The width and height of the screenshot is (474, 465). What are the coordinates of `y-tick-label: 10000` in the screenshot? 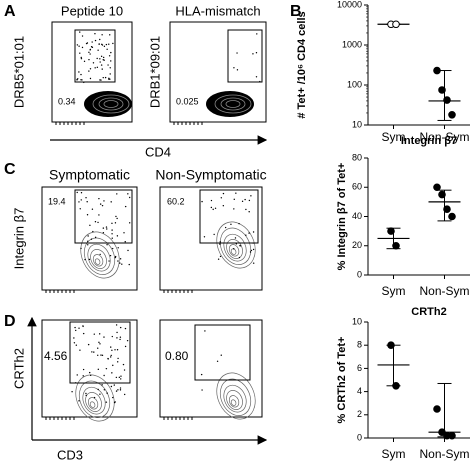 It's located at (349, 4).